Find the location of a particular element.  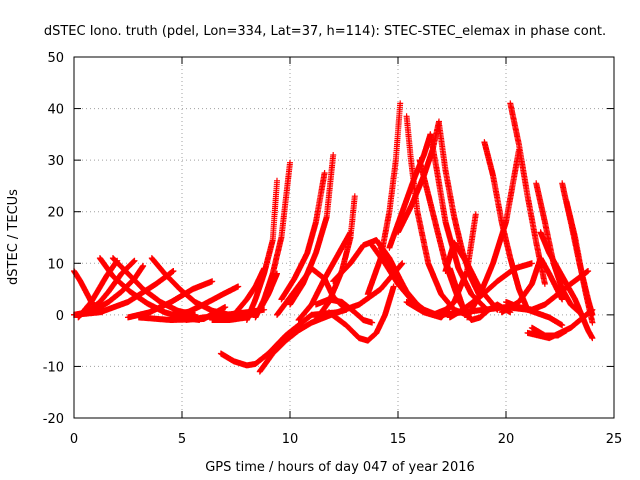

y-axis-label: dSTEC / TECUs is located at coordinates (13, 237).